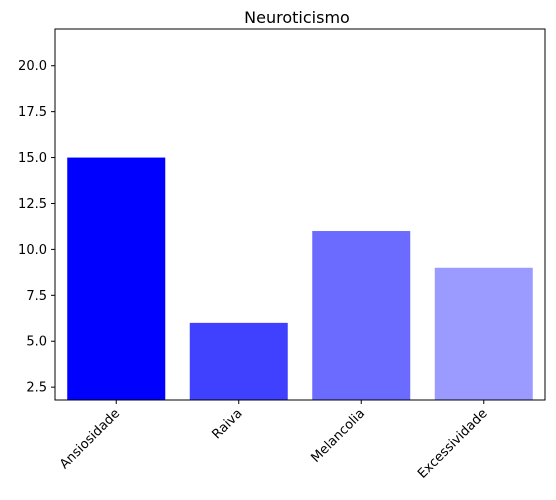 The image size is (556, 500). Describe the element at coordinates (90, 439) in the screenshot. I see `x-tick-label: Ansiosidade` at that location.